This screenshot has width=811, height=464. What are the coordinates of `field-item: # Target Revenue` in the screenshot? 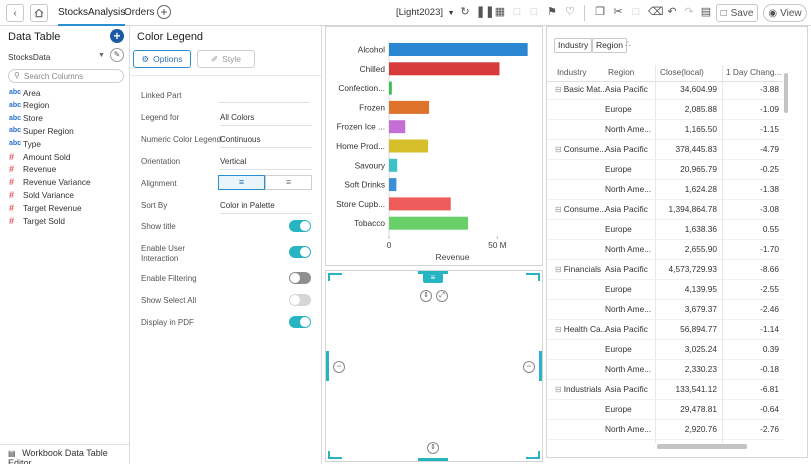 It's located at (45, 207).